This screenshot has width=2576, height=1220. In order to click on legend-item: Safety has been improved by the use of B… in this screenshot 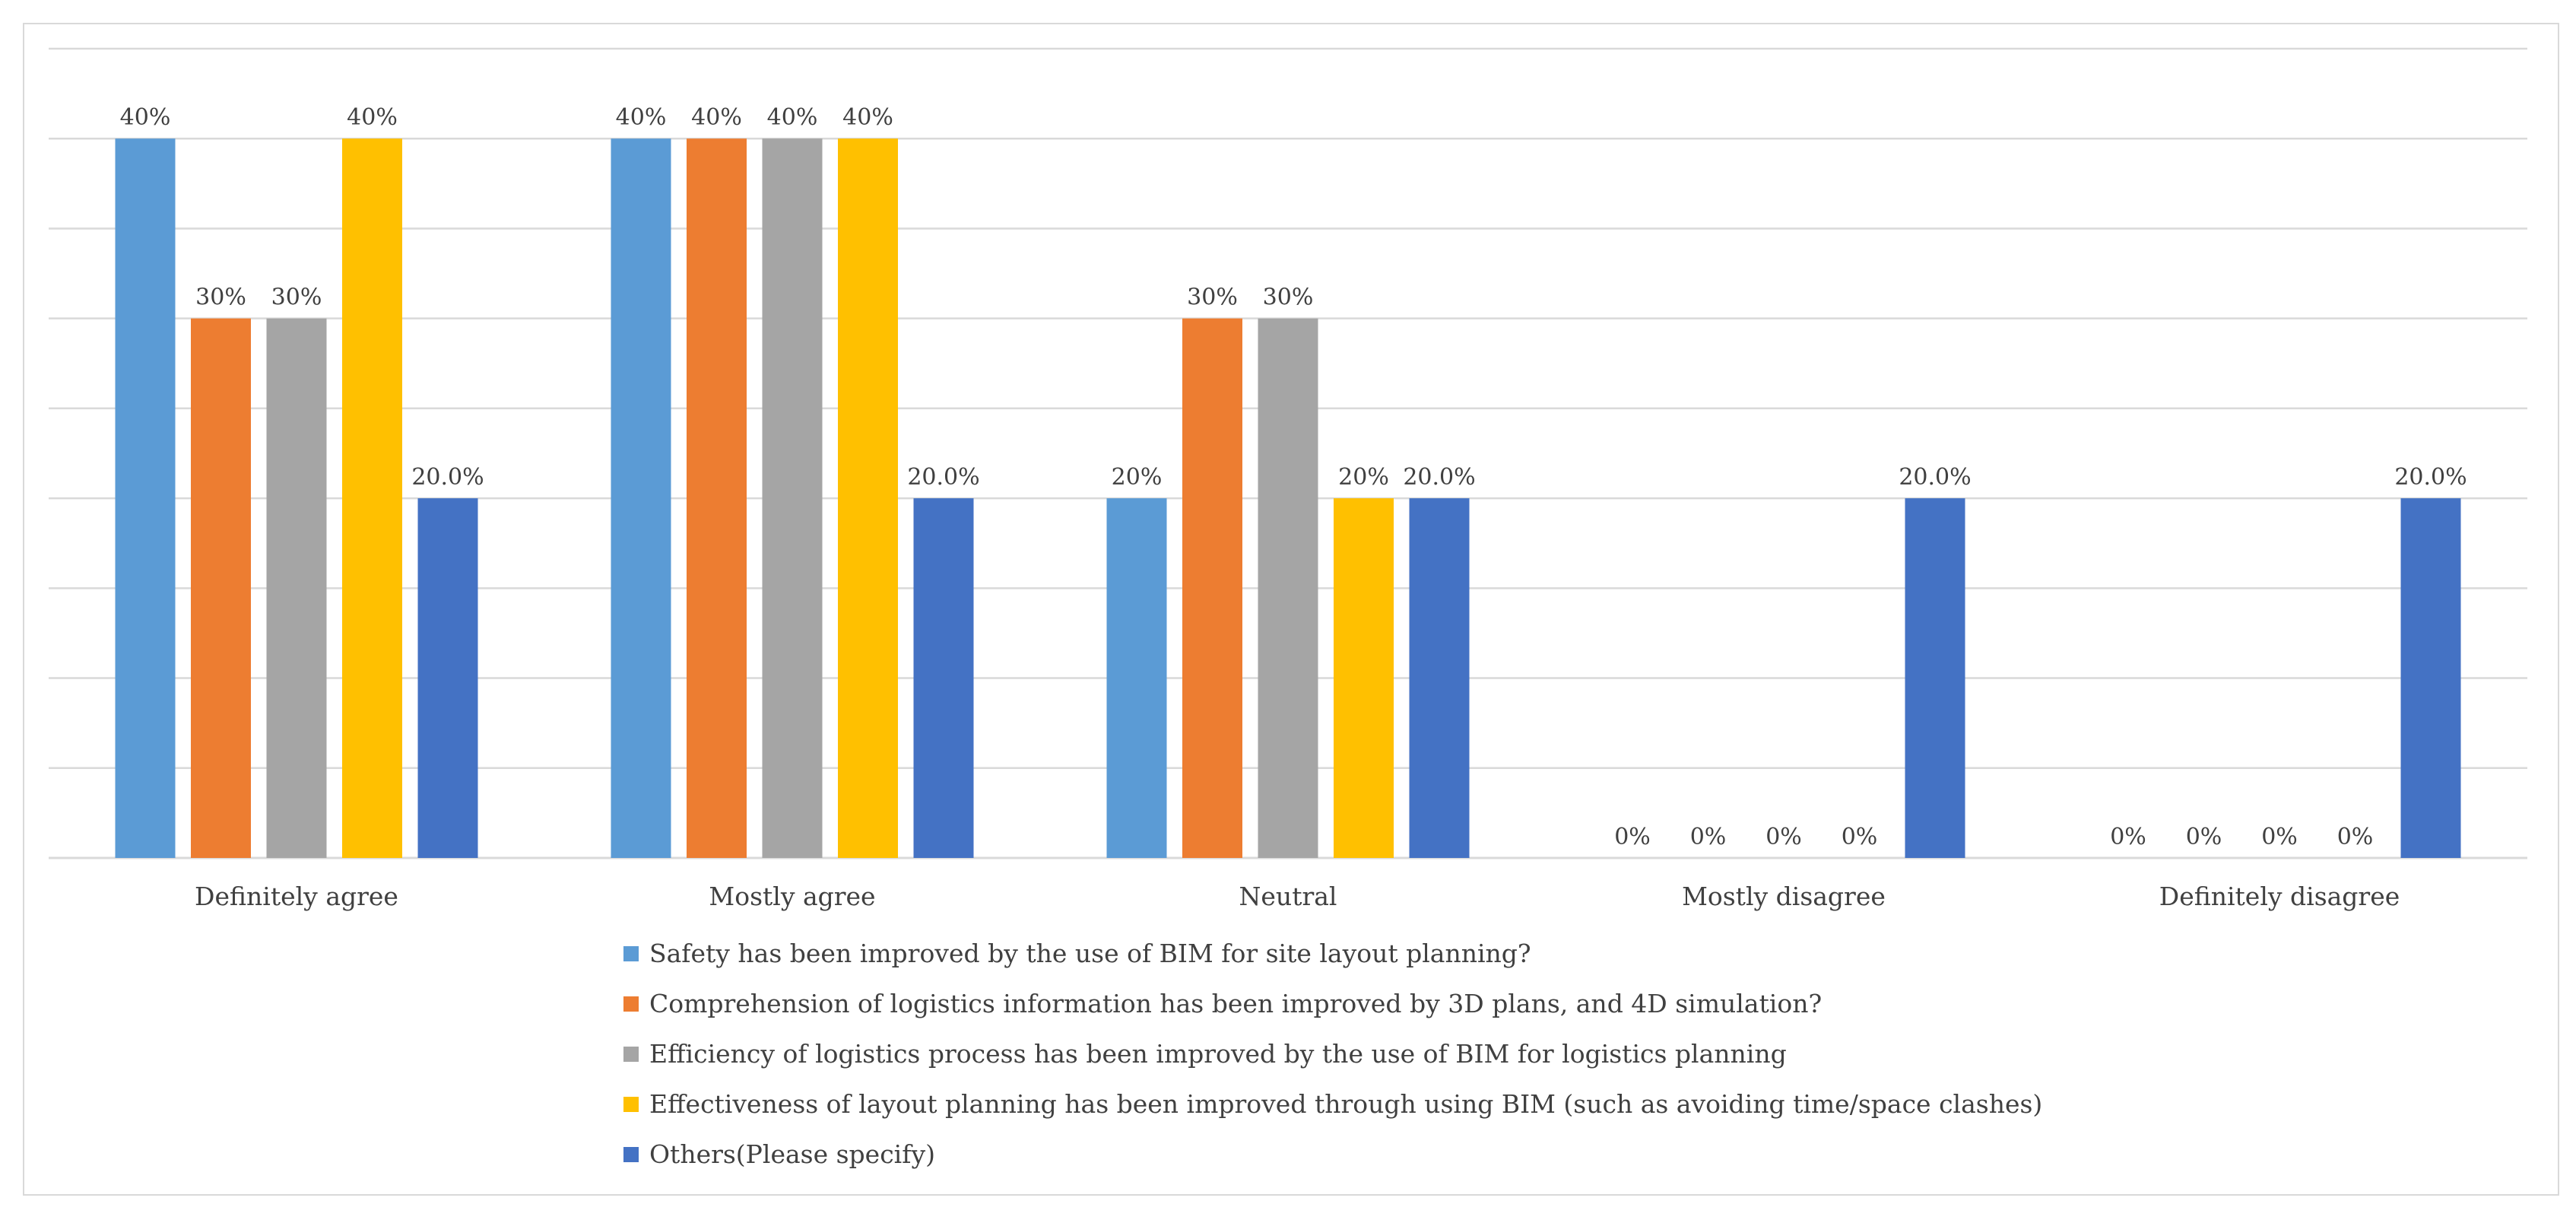, I will do `click(1077, 954)`.